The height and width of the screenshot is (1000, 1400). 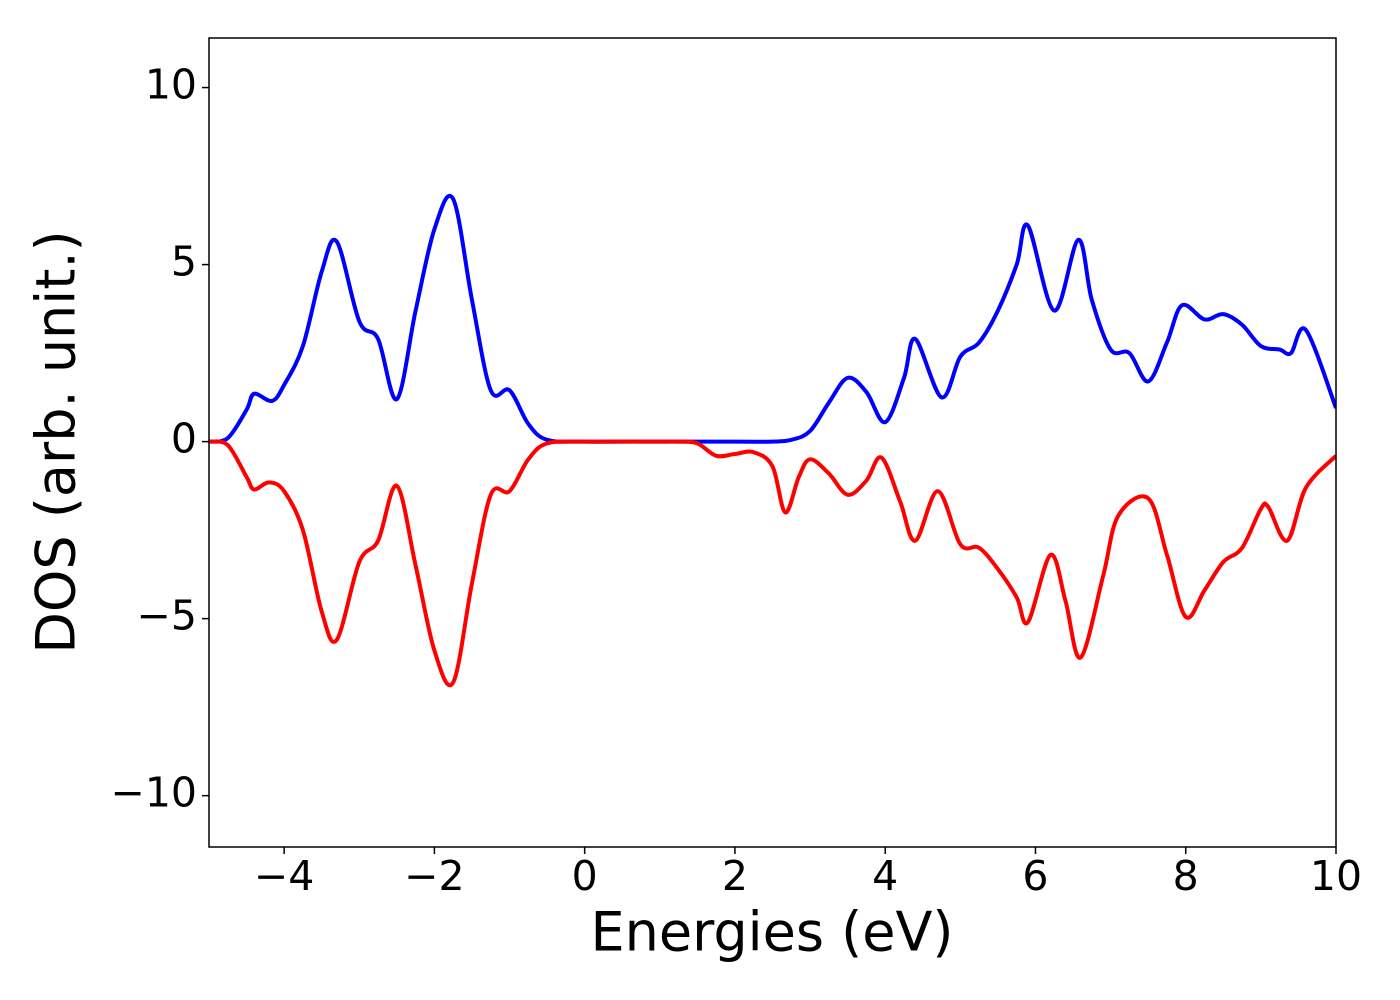 What do you see at coordinates (284, 876) in the screenshot?
I see `x-tick-label: −4` at bounding box center [284, 876].